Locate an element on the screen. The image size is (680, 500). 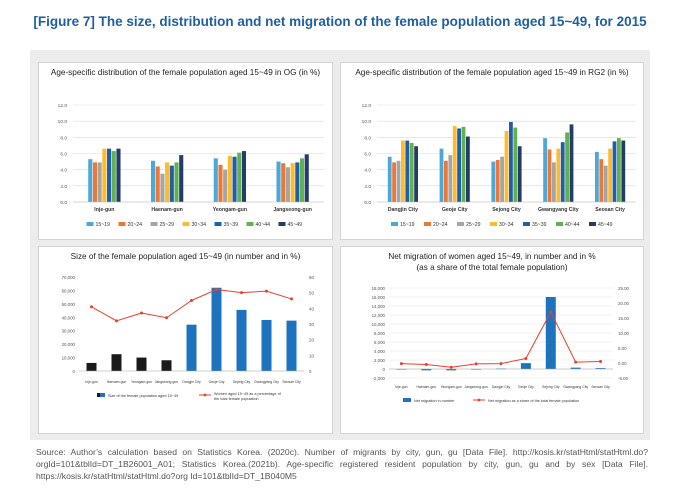
x-tick-label: Gwangyang City is located at coordinates (266, 382).